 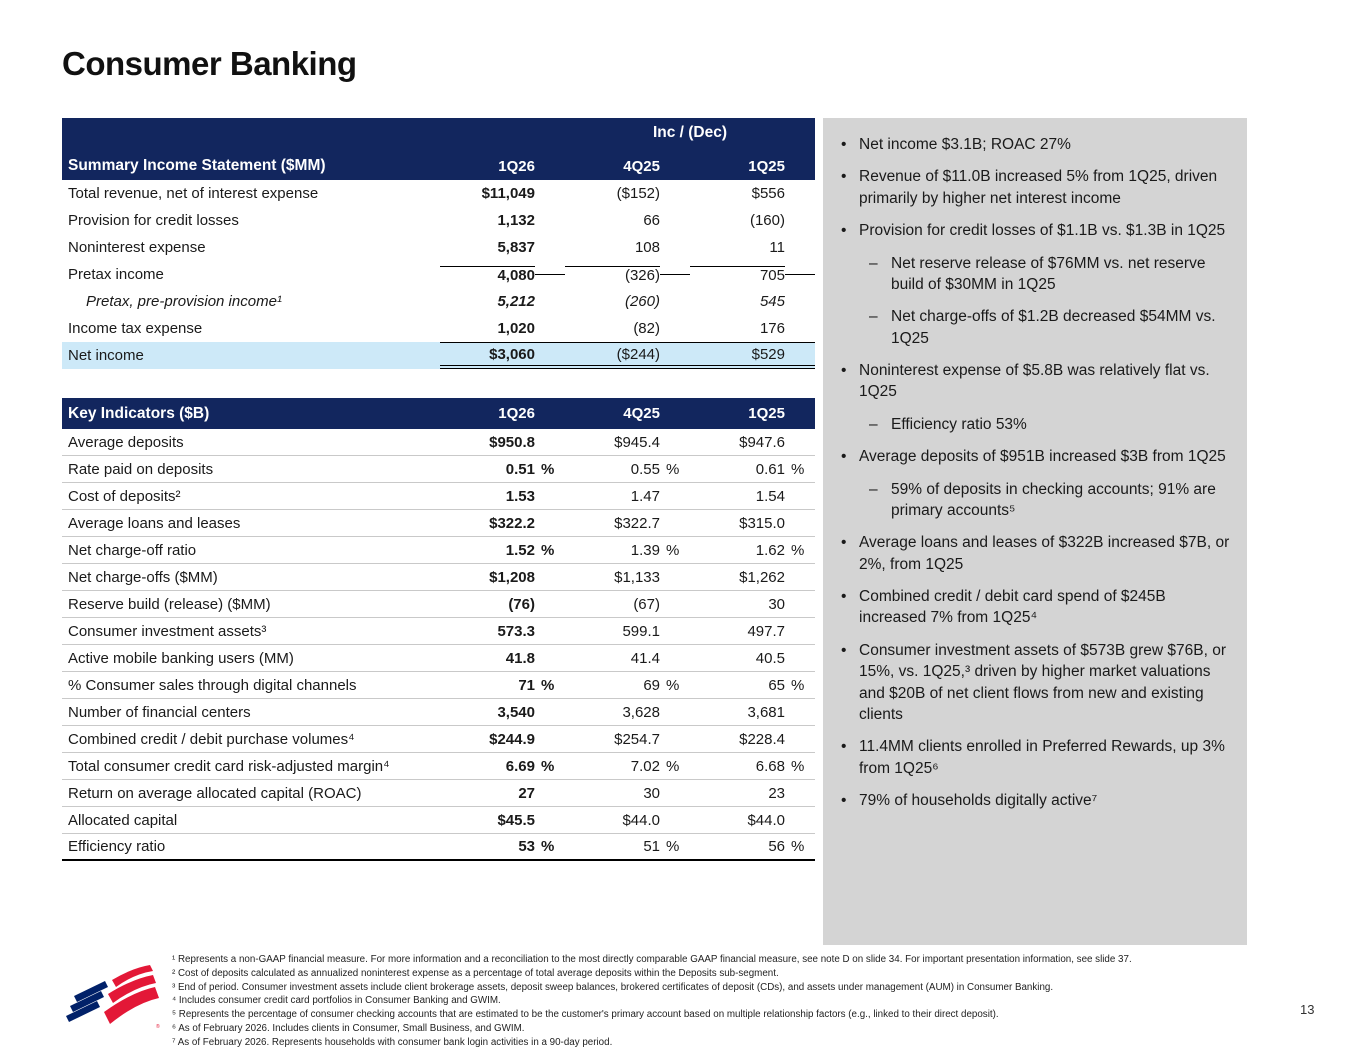 What do you see at coordinates (737, 631) in the screenshot?
I see `value-1q25: 497.7` at bounding box center [737, 631].